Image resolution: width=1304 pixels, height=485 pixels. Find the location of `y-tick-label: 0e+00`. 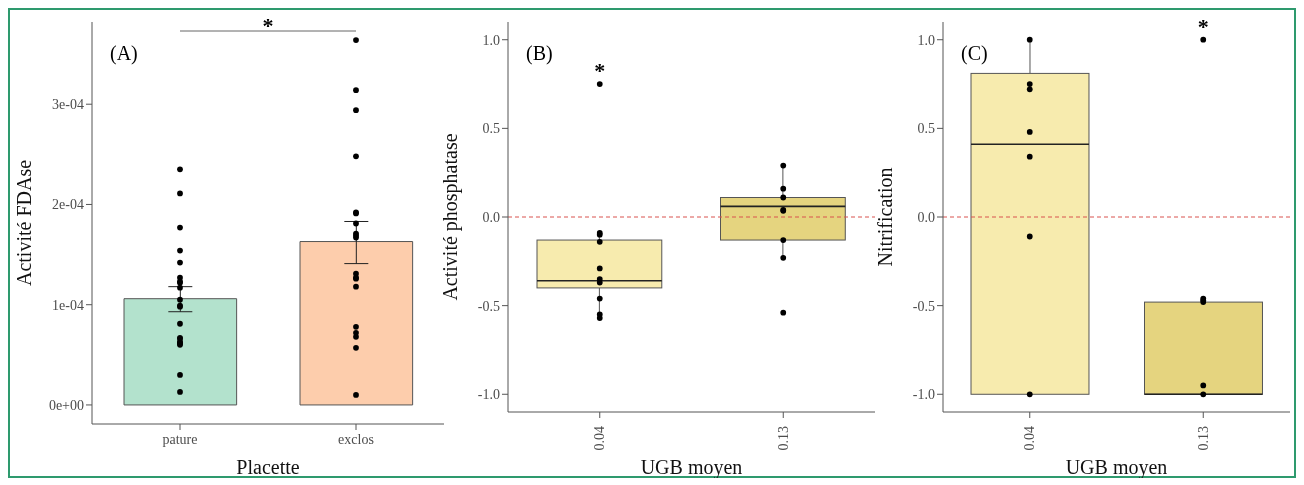

y-tick-label: 0e+00 is located at coordinates (66, 405).